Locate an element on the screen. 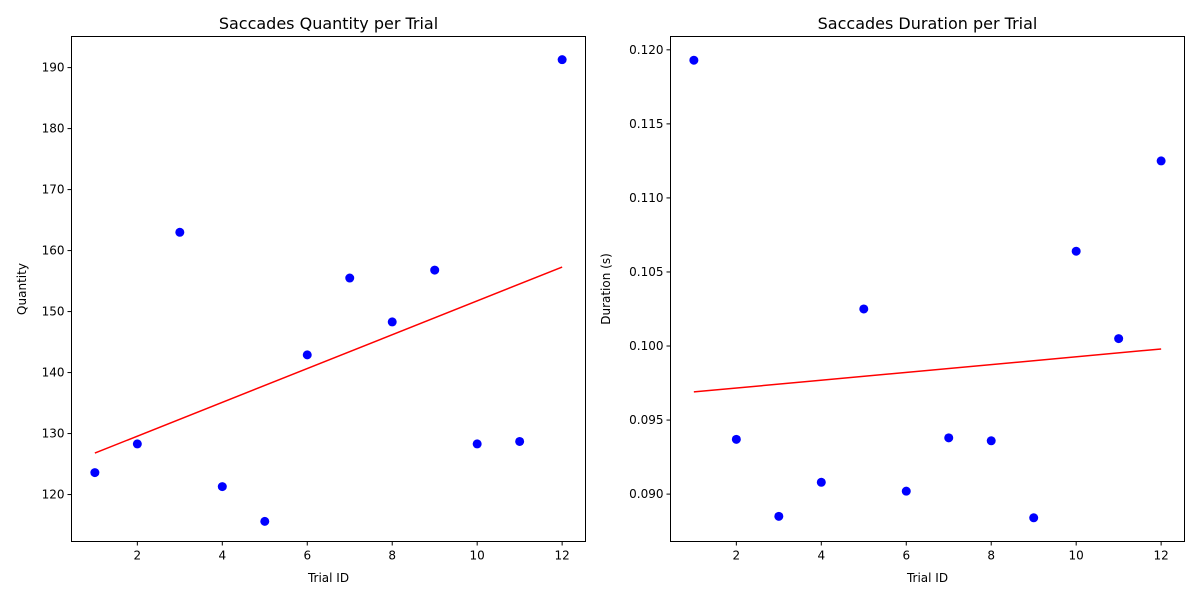  y-tick-label: 190 is located at coordinates (53, 68).